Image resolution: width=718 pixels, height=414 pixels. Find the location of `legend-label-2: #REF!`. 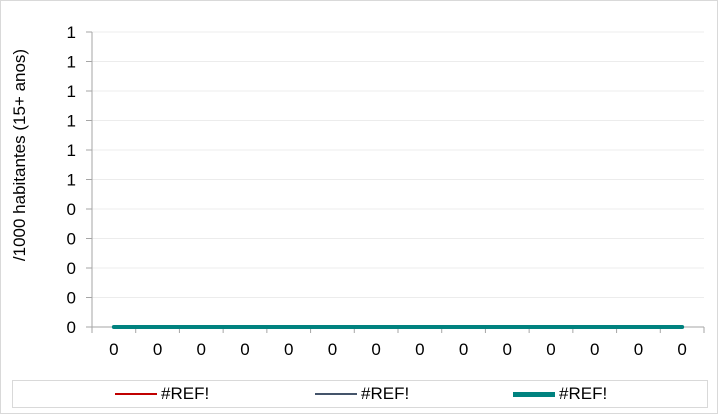

legend-label-2: #REF! is located at coordinates (385, 393).